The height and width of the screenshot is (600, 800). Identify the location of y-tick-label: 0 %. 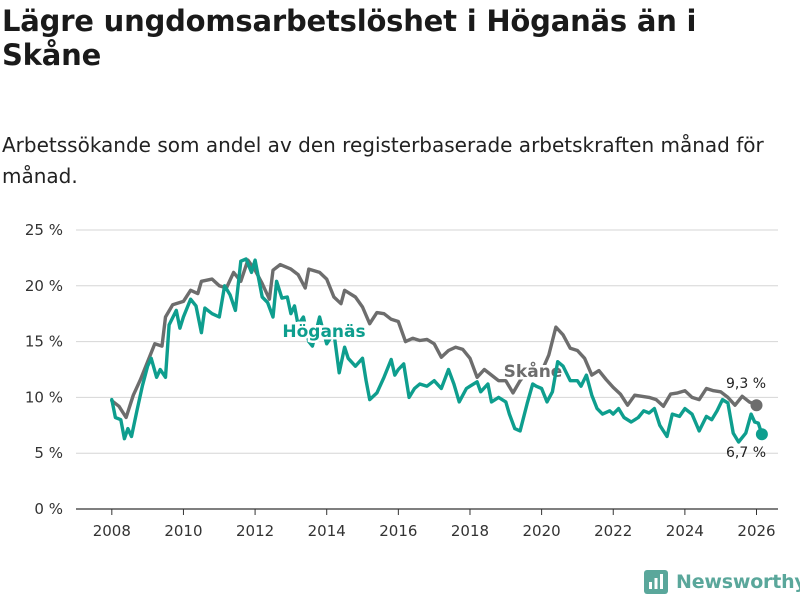
(48, 509).